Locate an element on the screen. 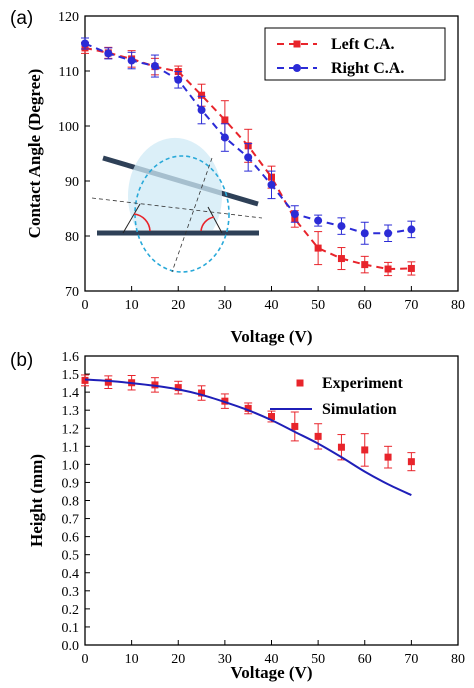  panel-label: (b) is located at coordinates (21, 360).